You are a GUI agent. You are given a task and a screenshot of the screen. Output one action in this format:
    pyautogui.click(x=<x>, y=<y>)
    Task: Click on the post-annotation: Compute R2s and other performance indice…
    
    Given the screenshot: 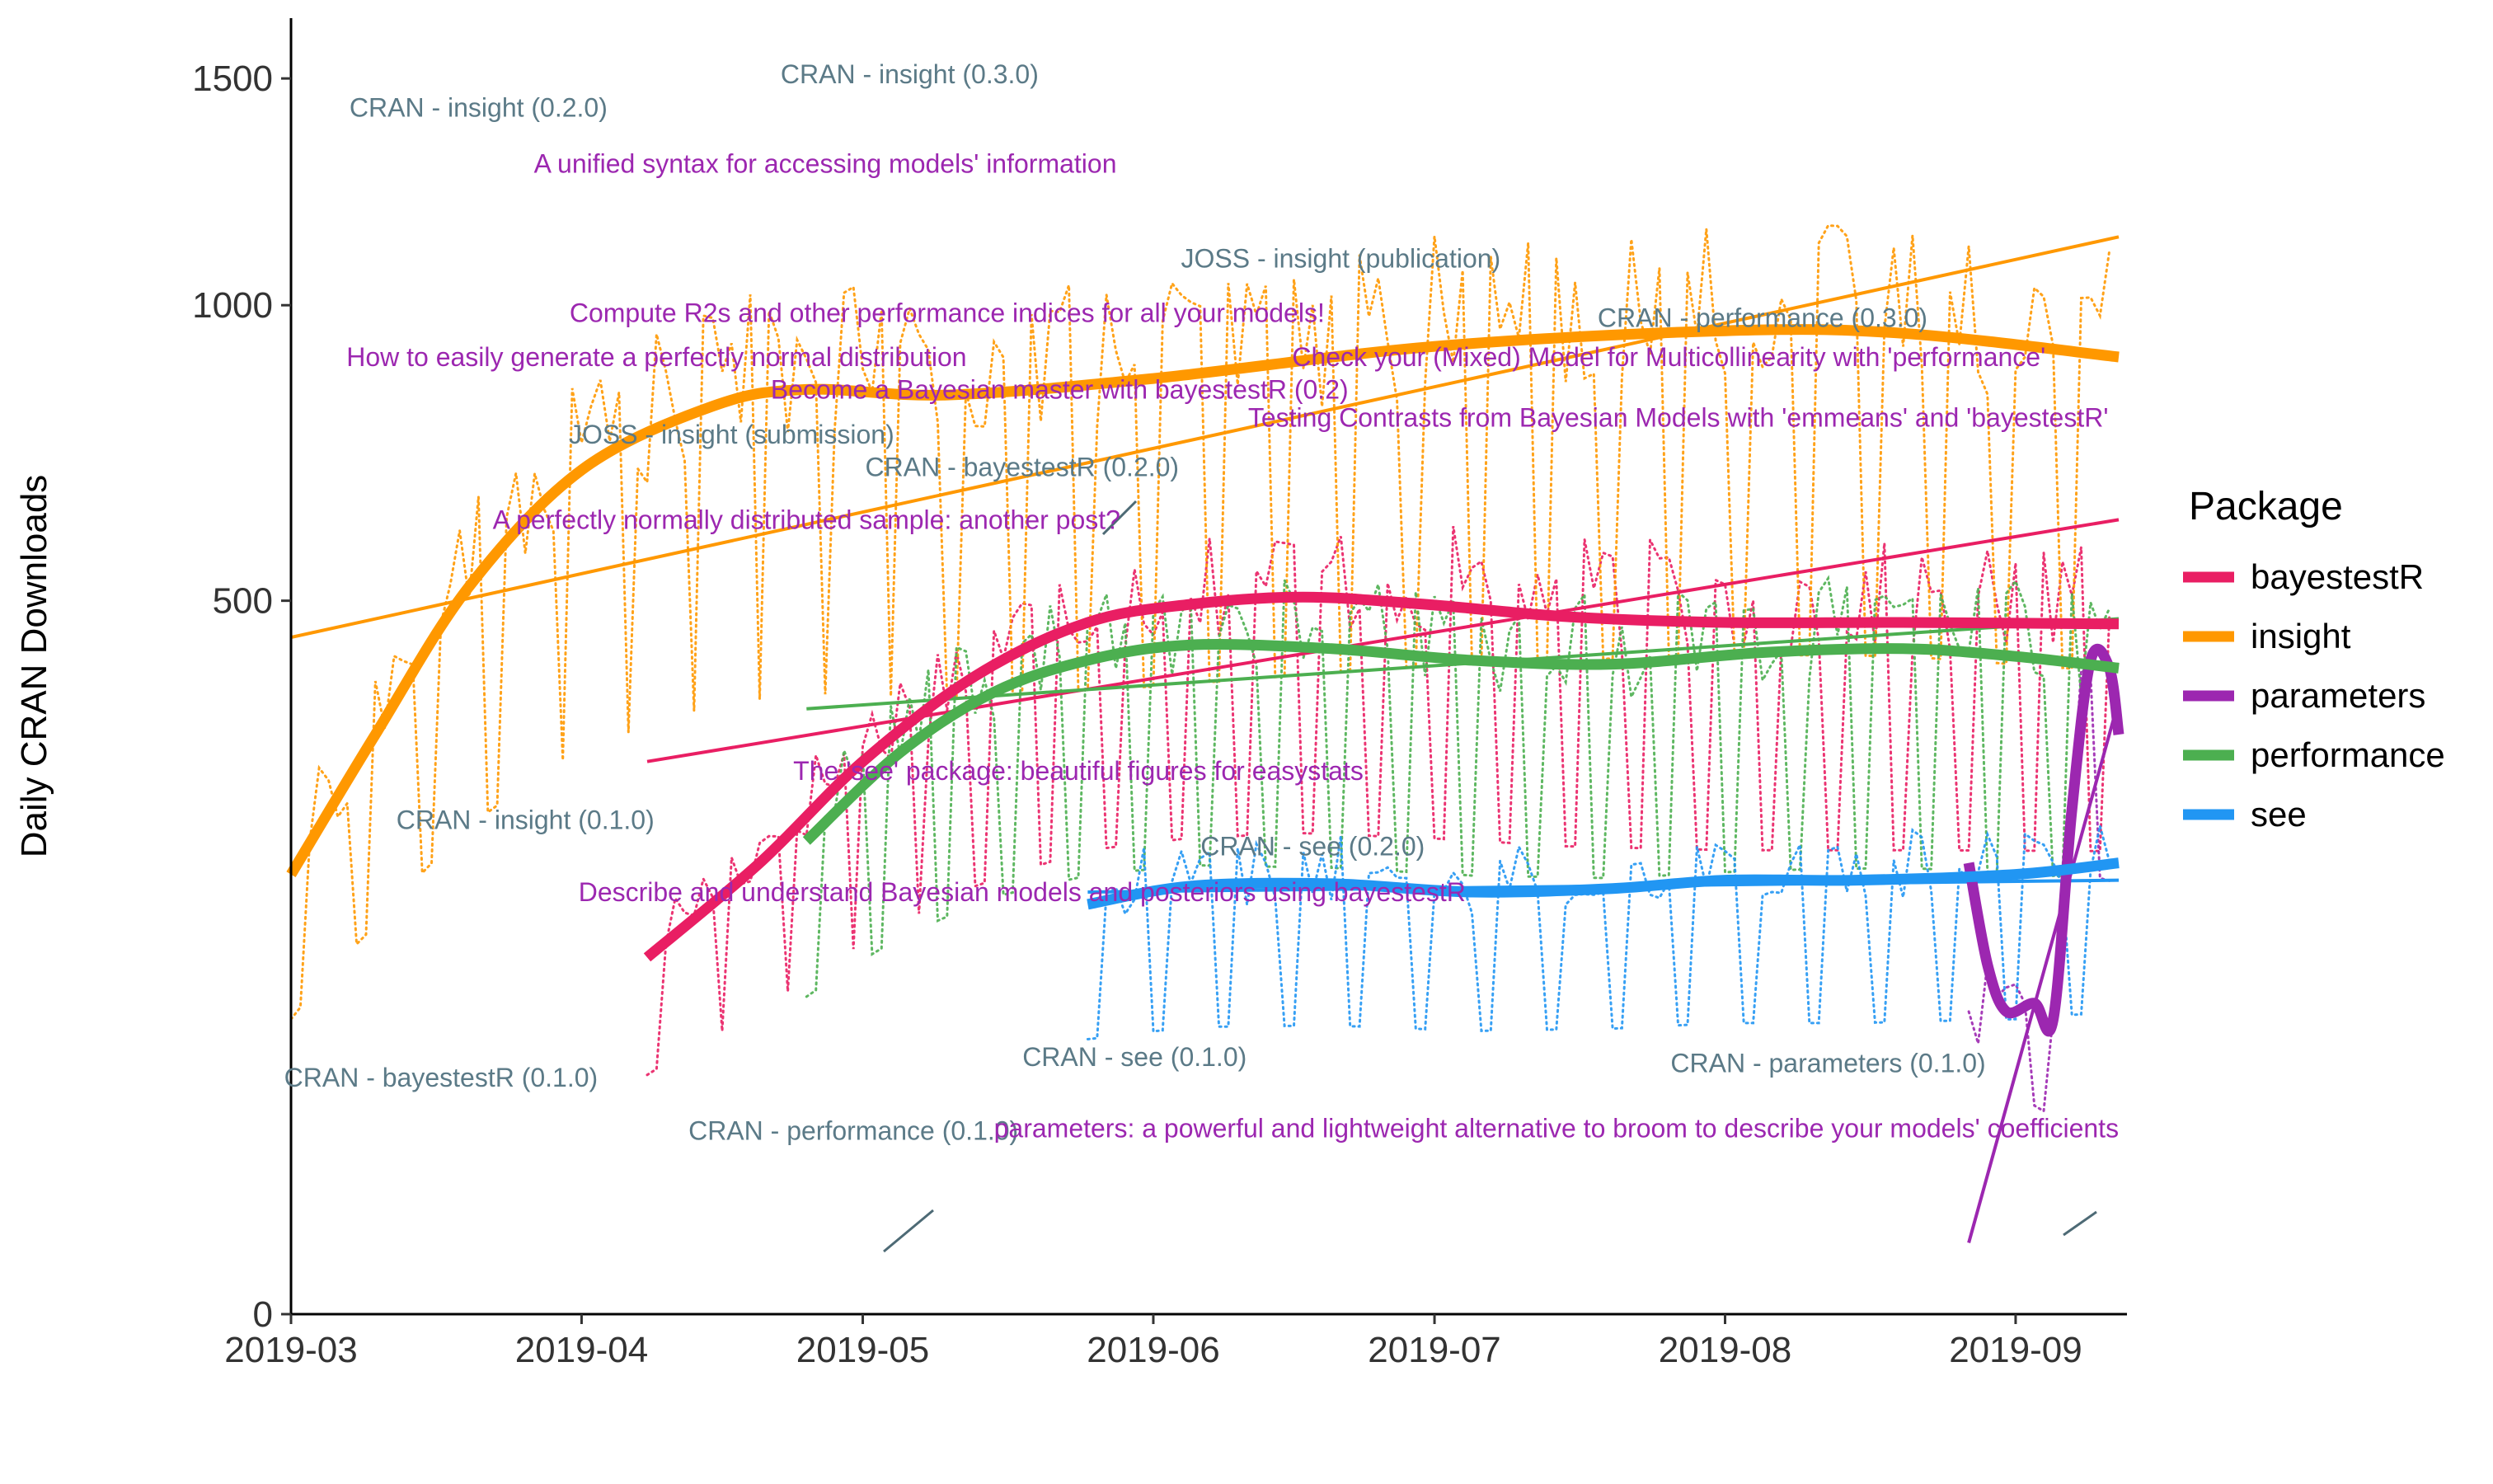 What is the action you would take?
    pyautogui.click(x=947, y=312)
    